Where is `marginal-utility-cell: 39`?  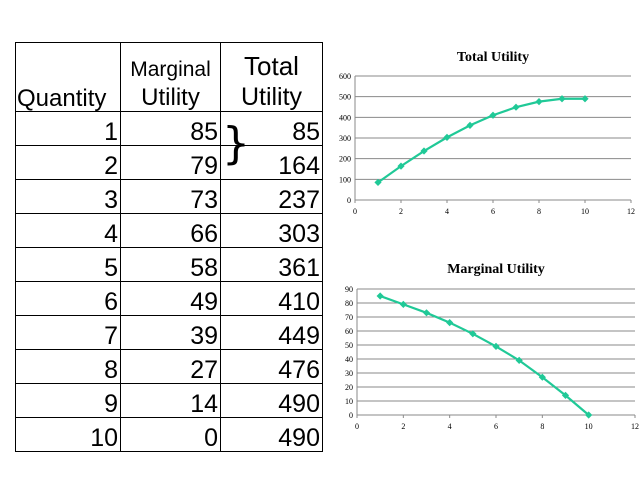 marginal-utility-cell: 39 is located at coordinates (170, 332).